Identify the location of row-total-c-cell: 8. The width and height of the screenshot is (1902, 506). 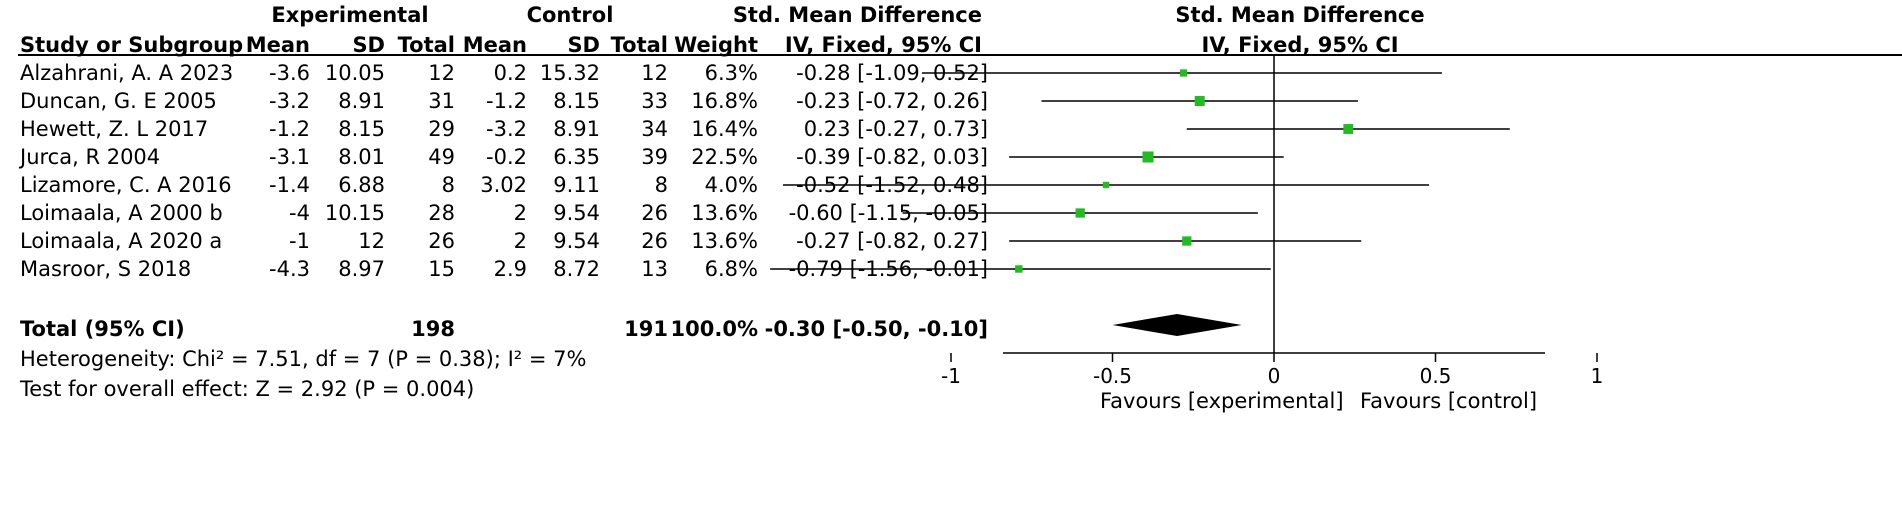
(661, 185).